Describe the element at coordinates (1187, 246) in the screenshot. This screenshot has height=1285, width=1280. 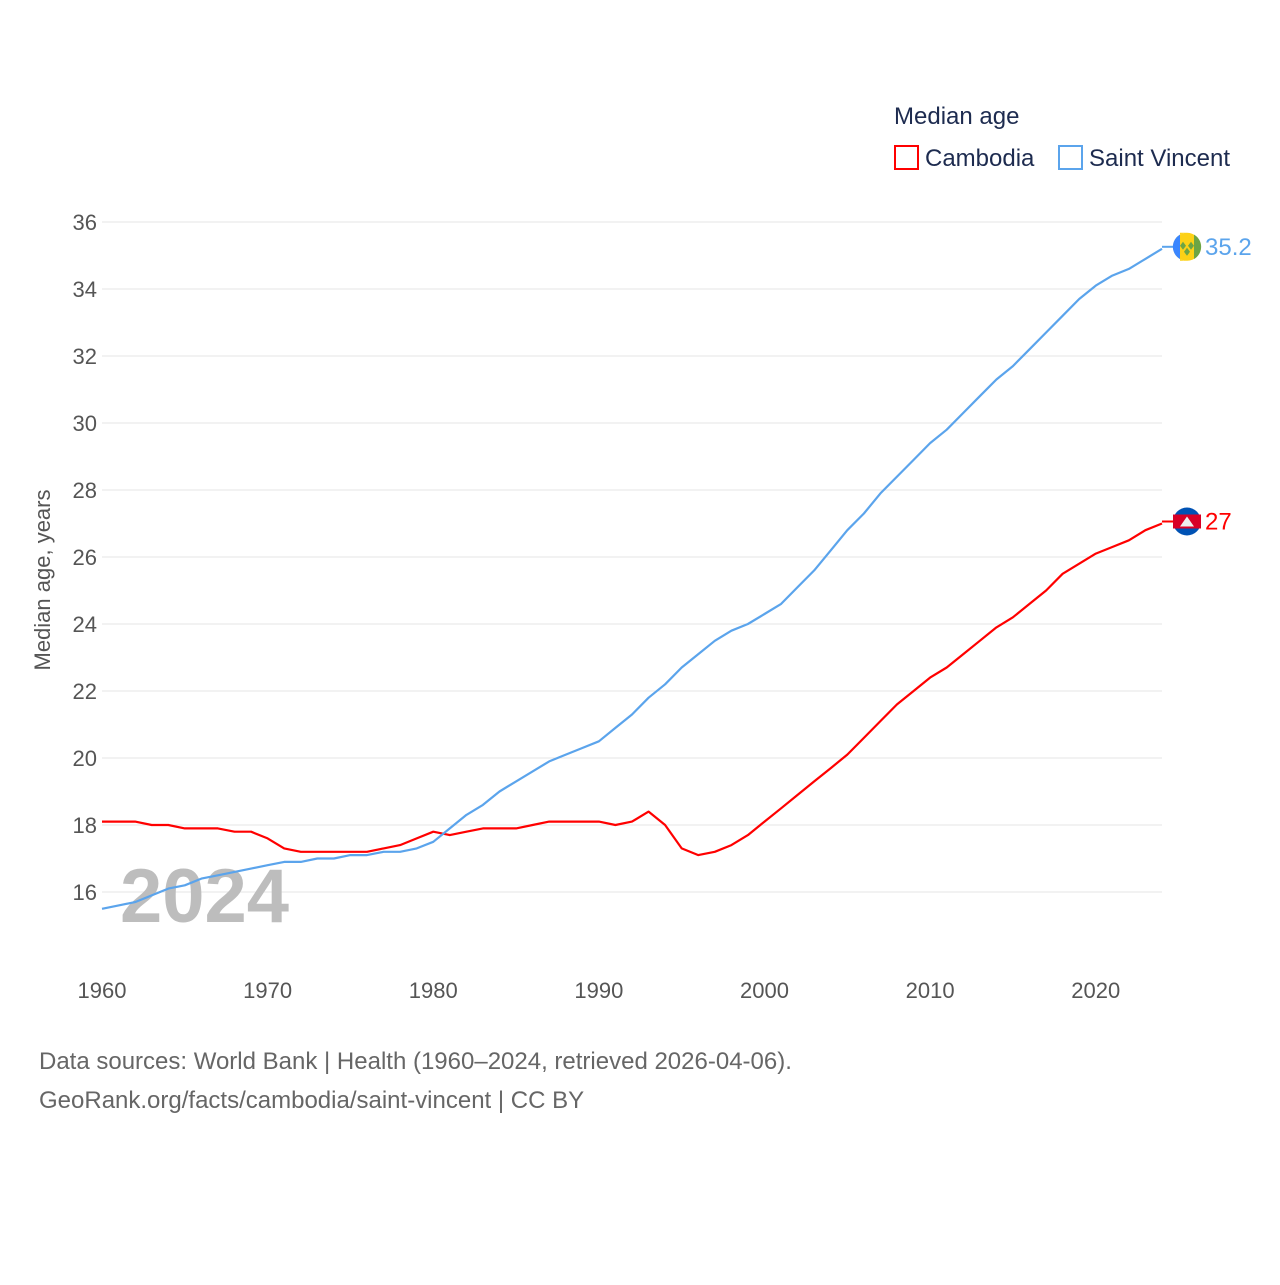
I see `flag-saint-vincent-icon` at that location.